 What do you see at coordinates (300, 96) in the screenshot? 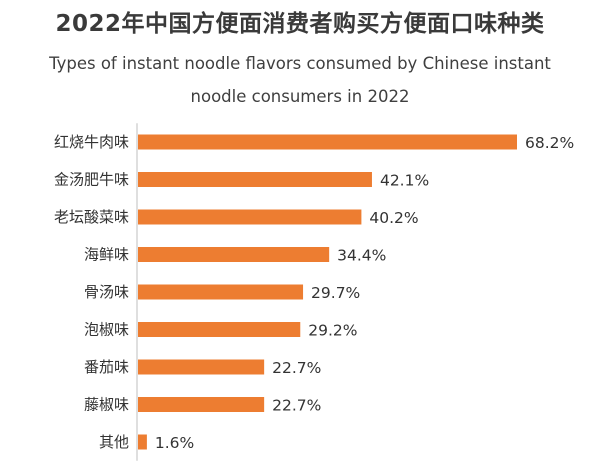
I see `chart-subtitle-line-2: noodle consumers in 2022` at bounding box center [300, 96].